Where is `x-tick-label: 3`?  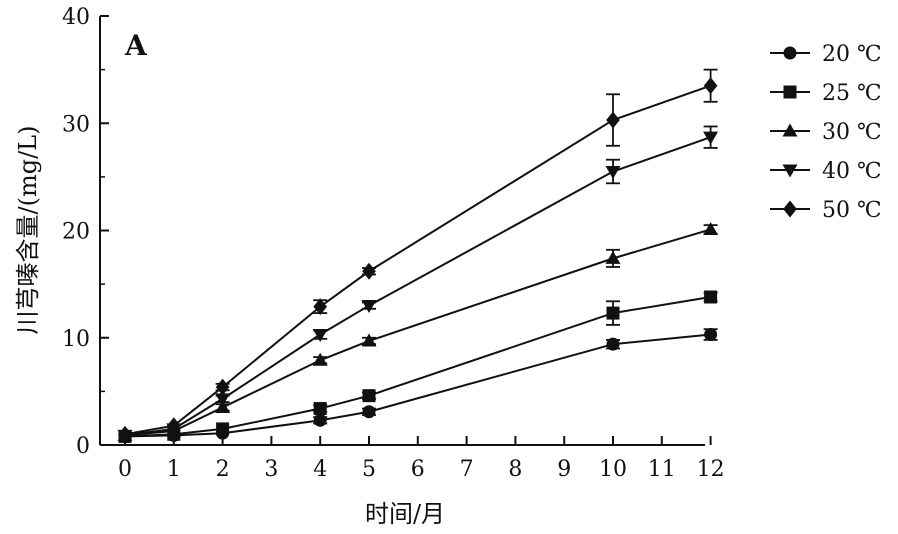
x-tick-label: 3 is located at coordinates (271, 469).